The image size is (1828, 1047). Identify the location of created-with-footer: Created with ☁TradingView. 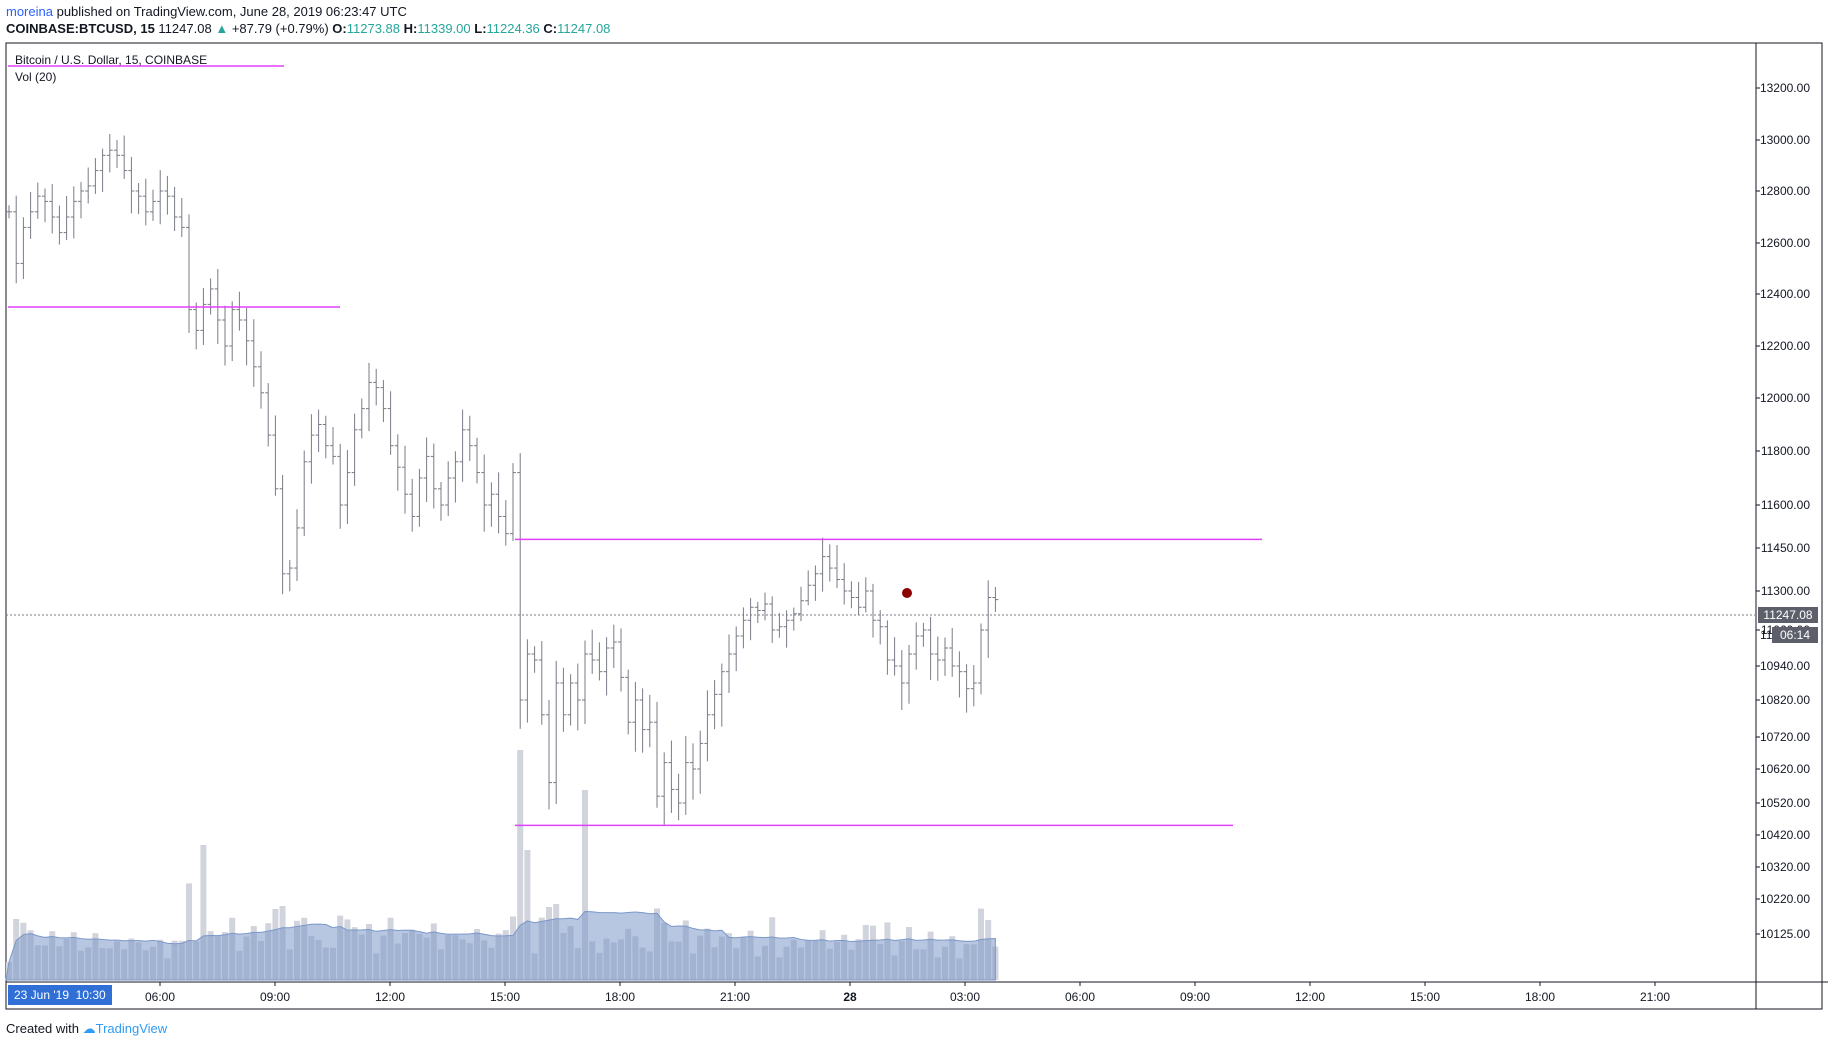
(86, 1029).